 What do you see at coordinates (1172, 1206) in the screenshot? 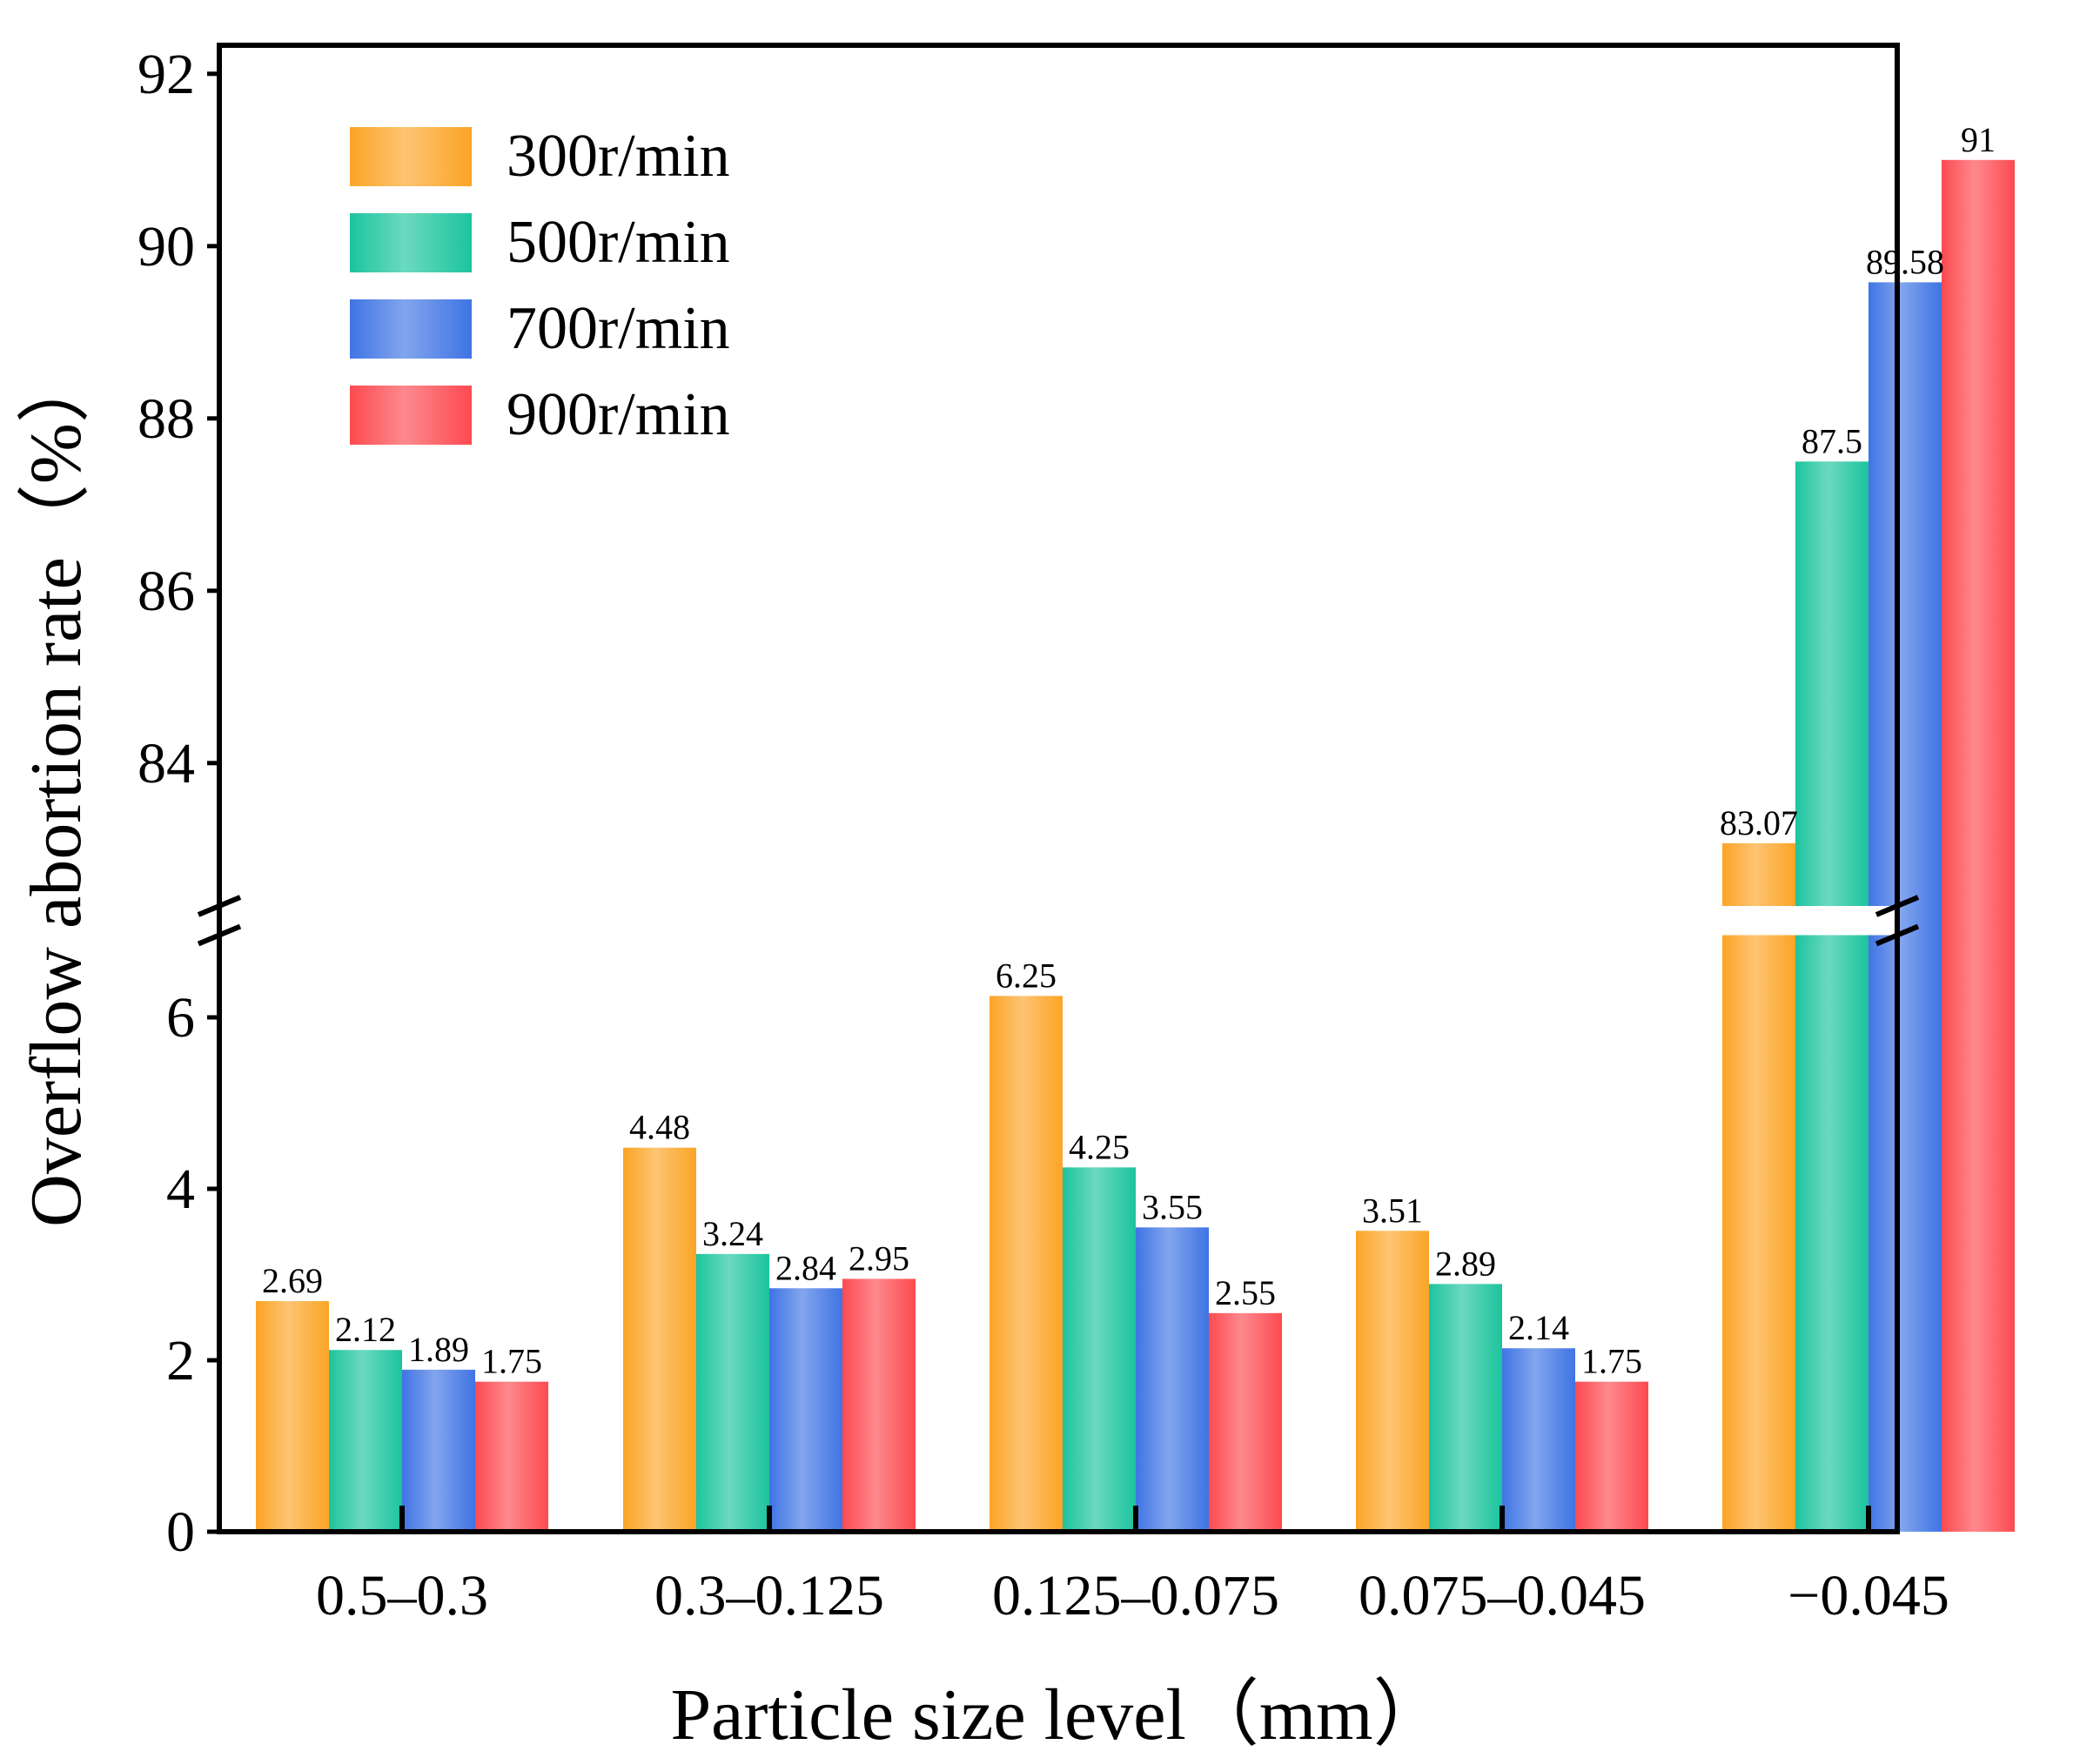
I see `data-label: 3.55` at bounding box center [1172, 1206].